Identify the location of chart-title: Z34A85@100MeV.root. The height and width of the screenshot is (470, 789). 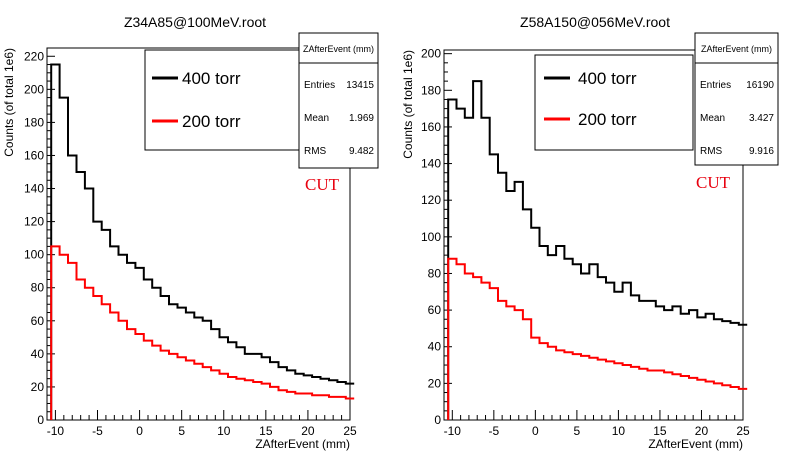
(195, 22).